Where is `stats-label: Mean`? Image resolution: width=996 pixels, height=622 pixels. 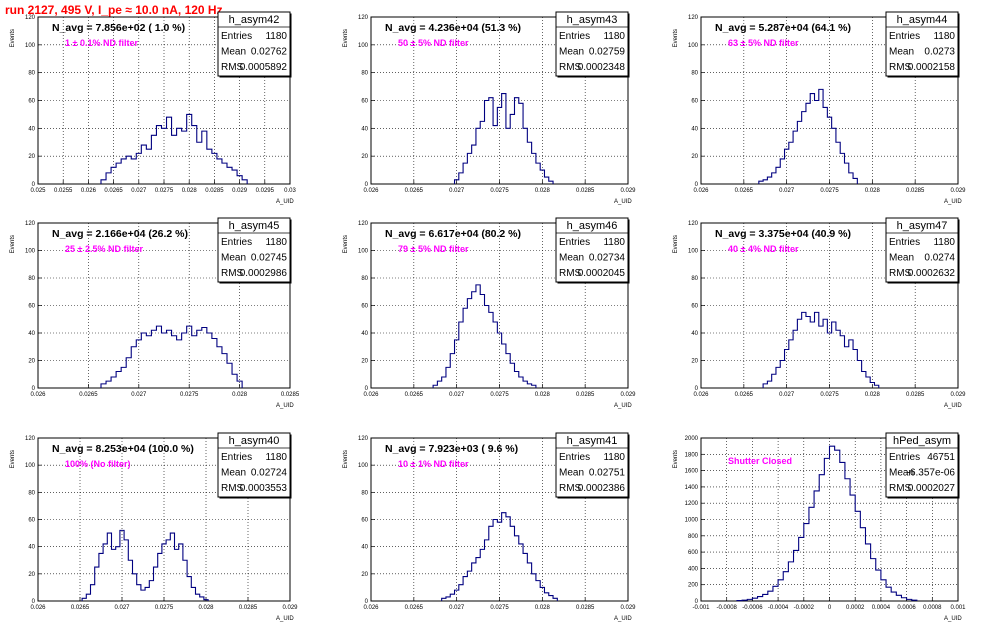
stats-label: Mean is located at coordinates (233, 473).